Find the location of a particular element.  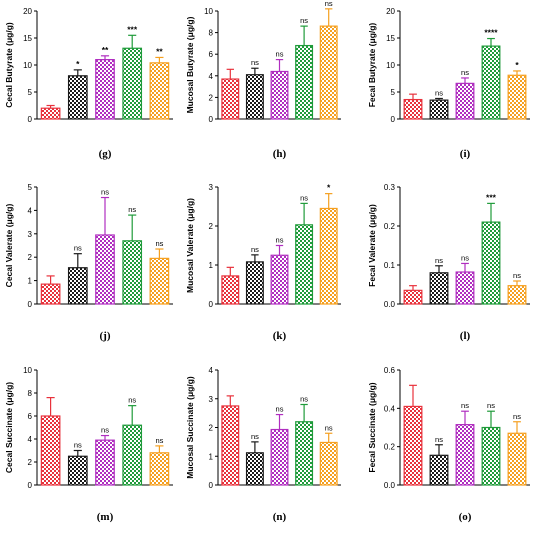

panel-label: (l) is located at coordinates (465, 336).